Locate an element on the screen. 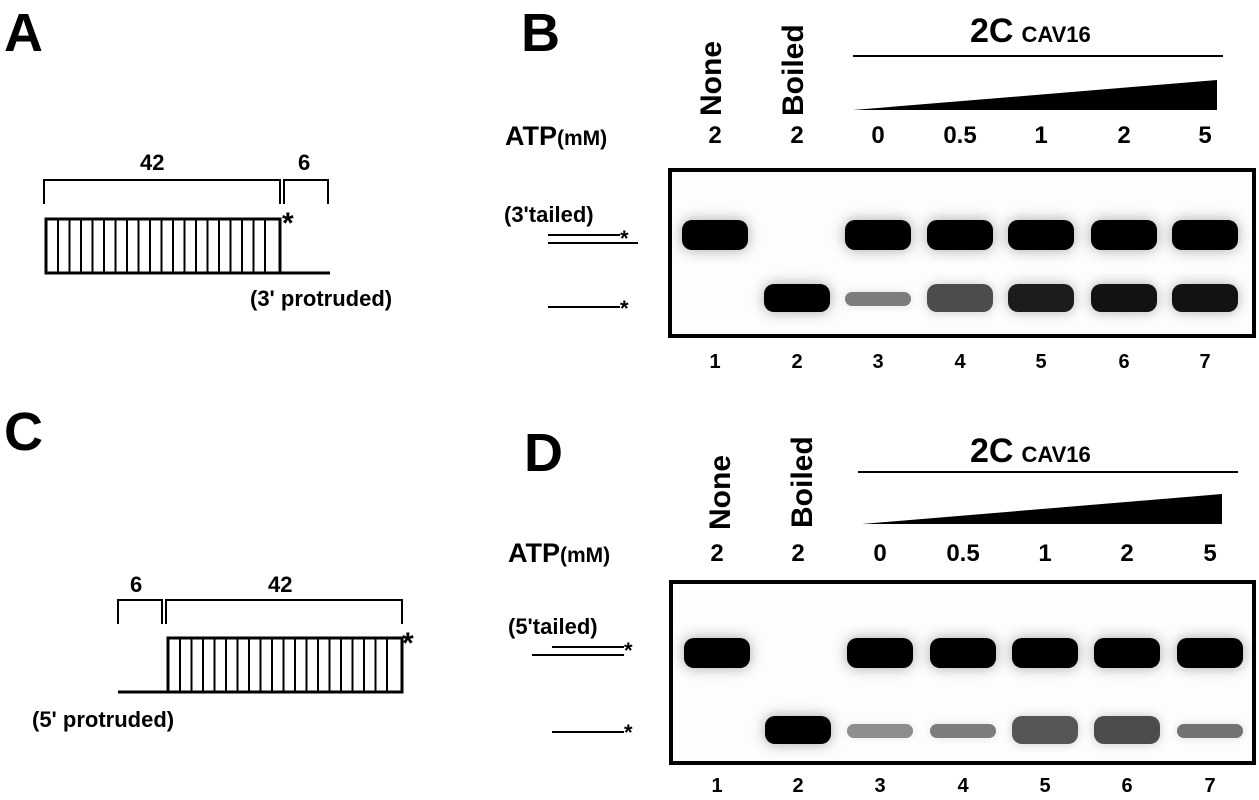  panel-d-protein-label: 2C is located at coordinates (992, 451).